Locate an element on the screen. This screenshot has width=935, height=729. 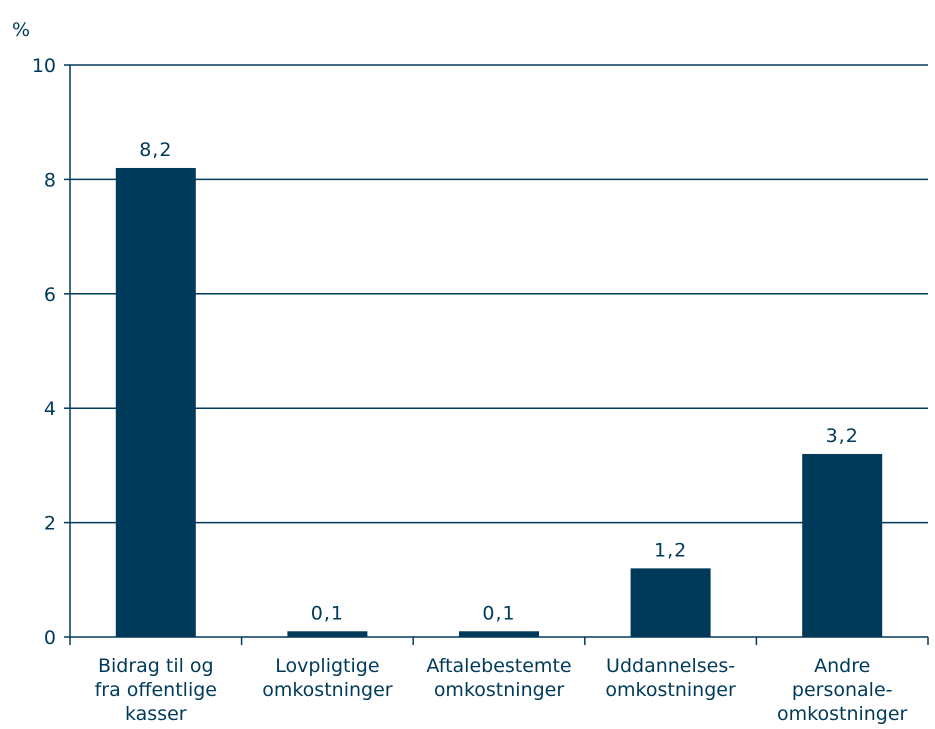
x-category-label: personale- is located at coordinates (842, 690).